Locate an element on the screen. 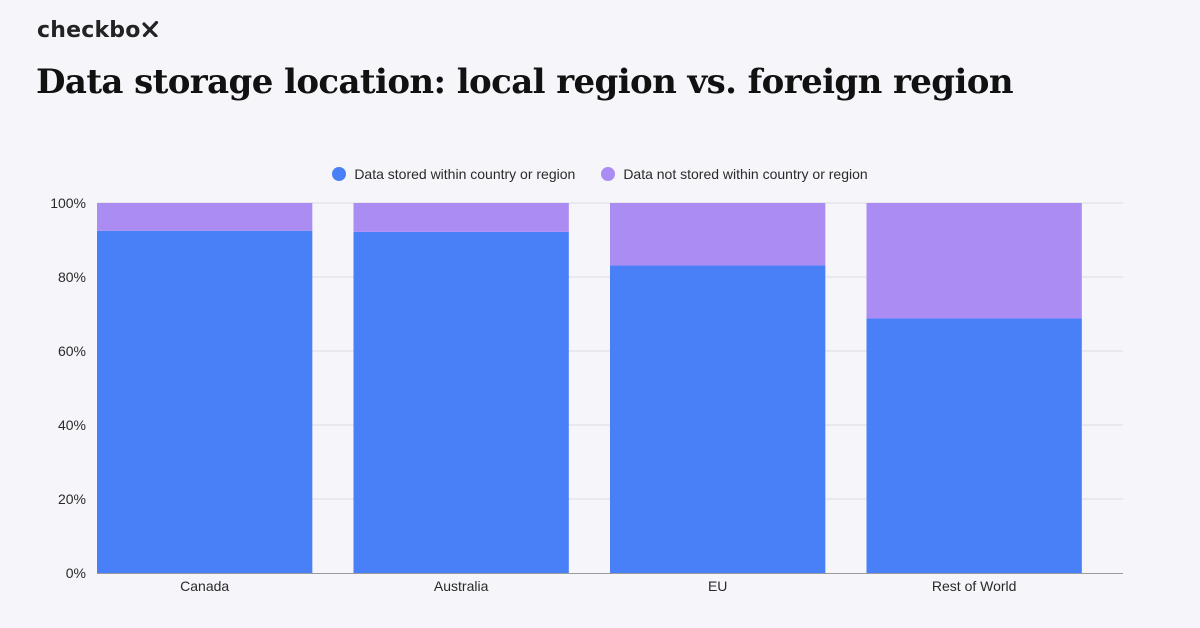  y-tick-label: 100% is located at coordinates (68, 203).